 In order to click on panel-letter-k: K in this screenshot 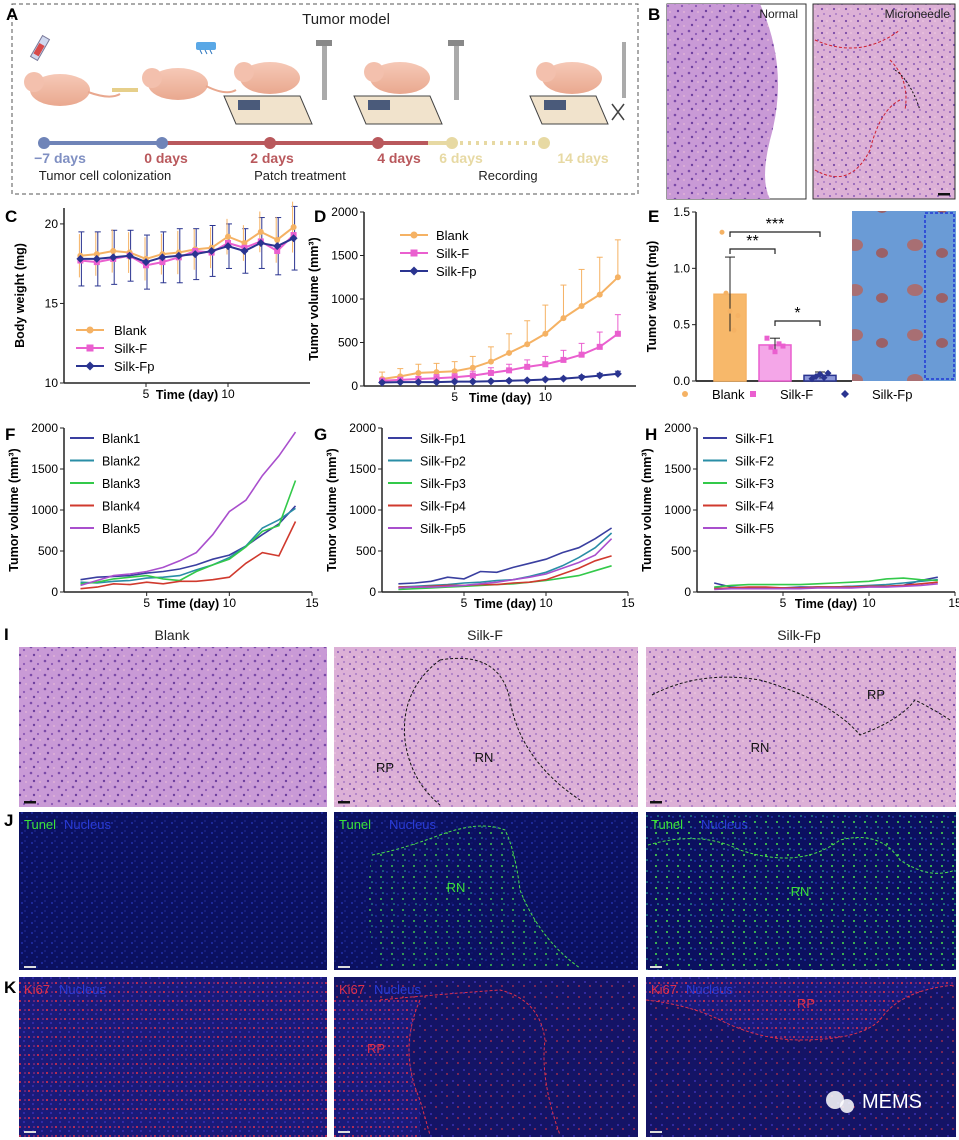, I will do `click(10, 987)`.